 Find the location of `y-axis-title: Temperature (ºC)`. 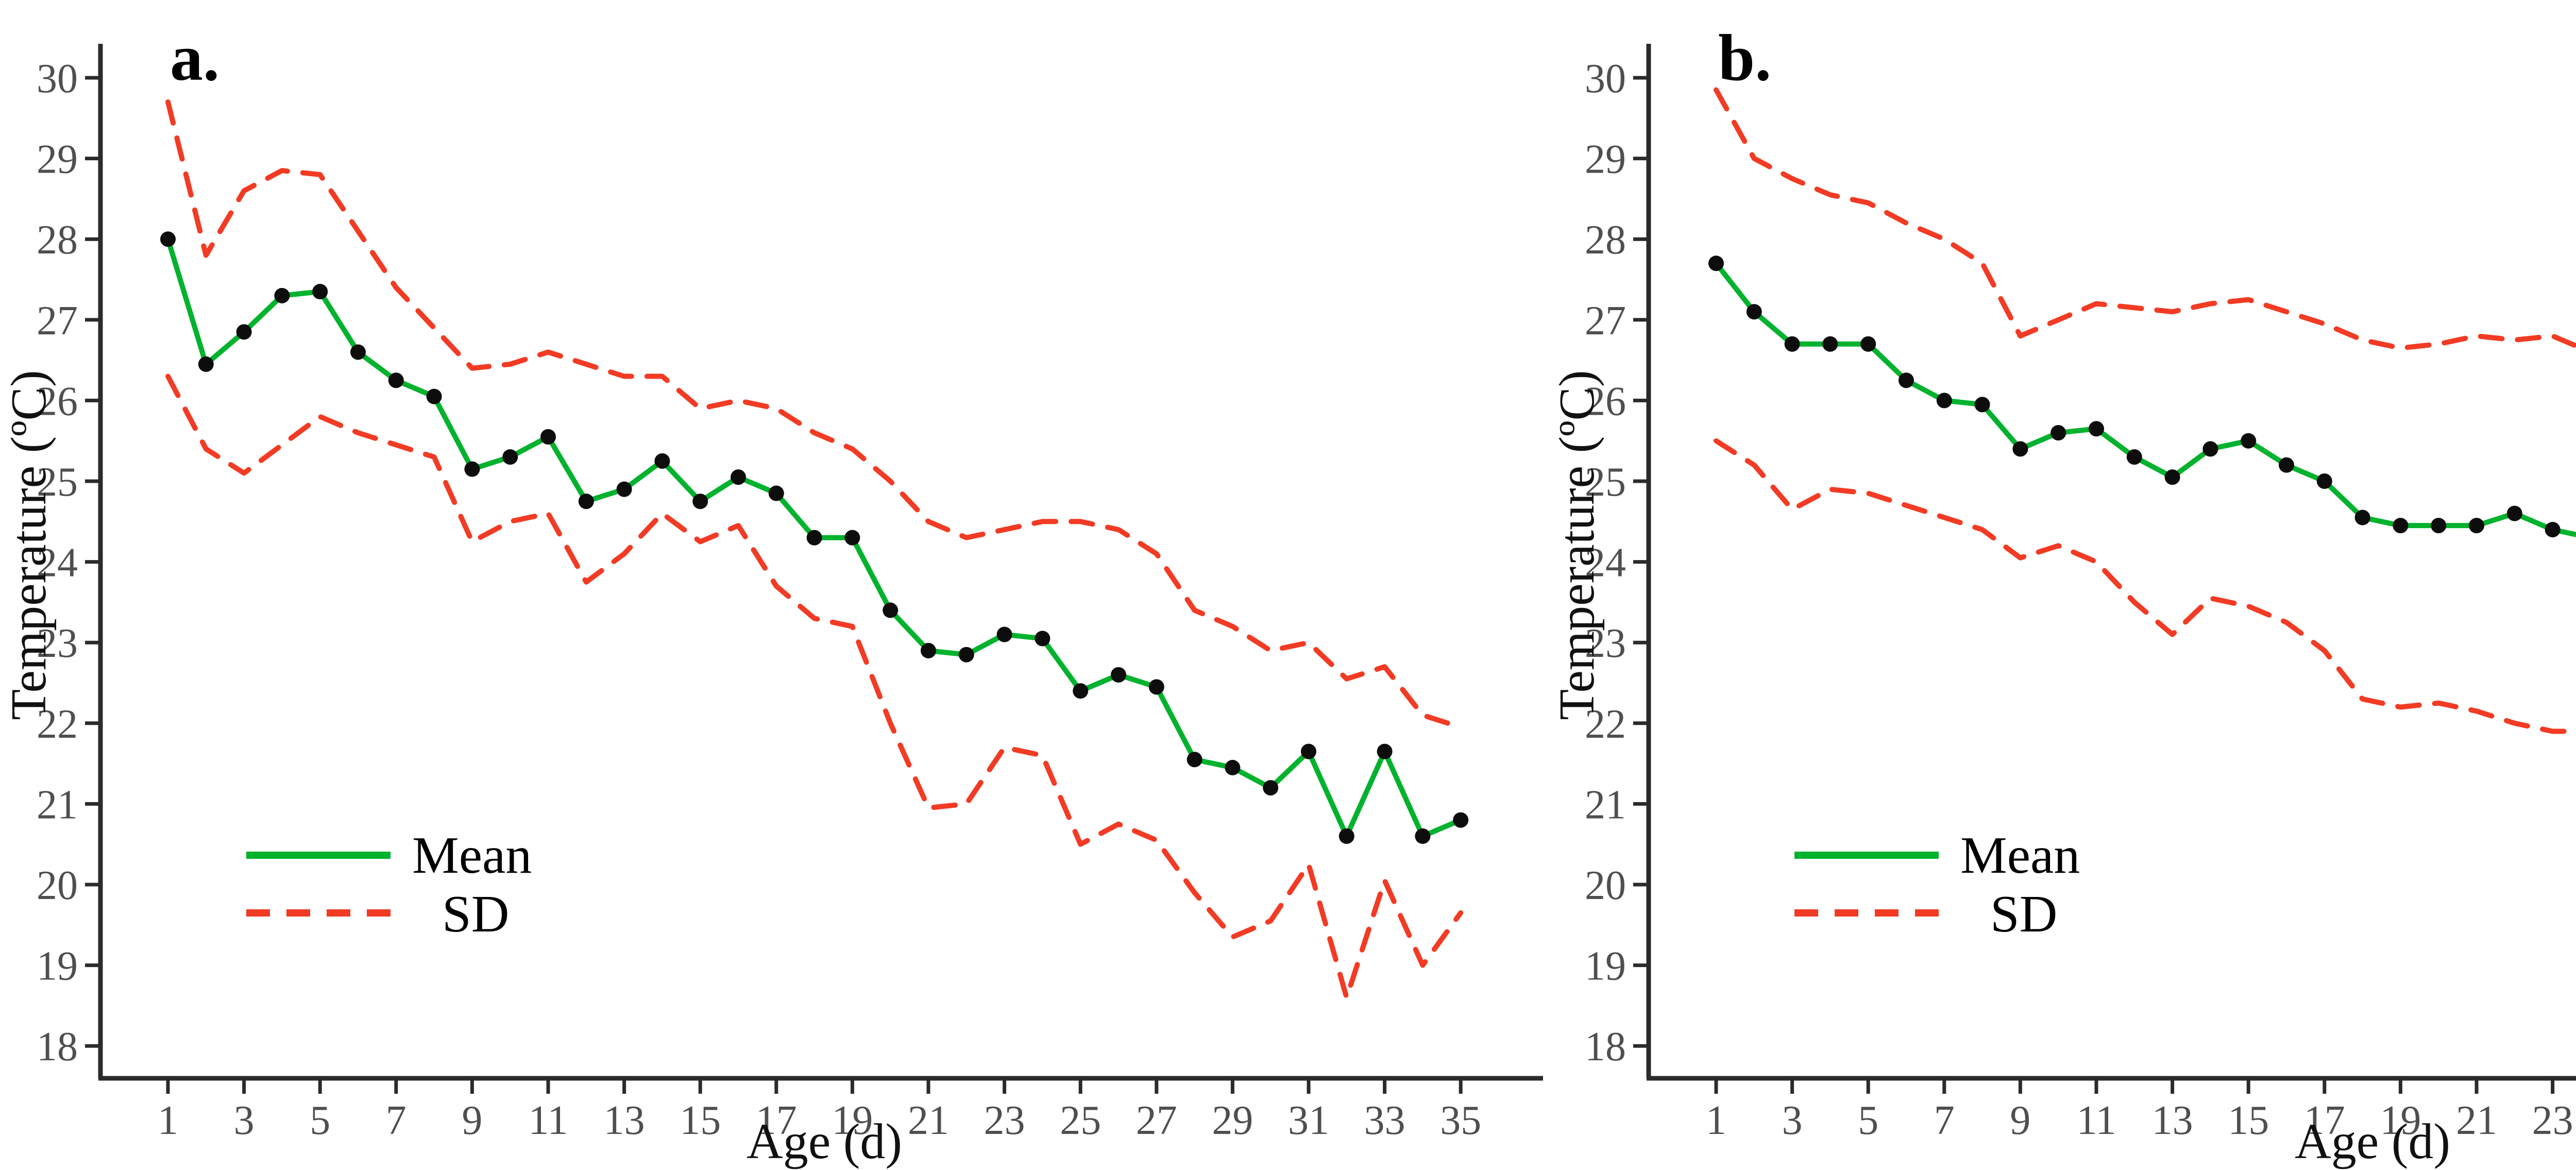

y-axis-title: Temperature (ºC) is located at coordinates (1577, 545).